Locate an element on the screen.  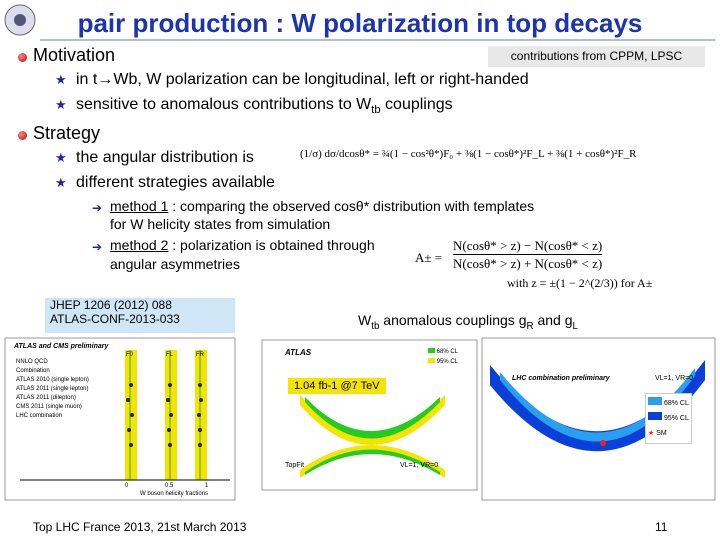
text: anomalous couplings g is located at coordinates (453, 320).